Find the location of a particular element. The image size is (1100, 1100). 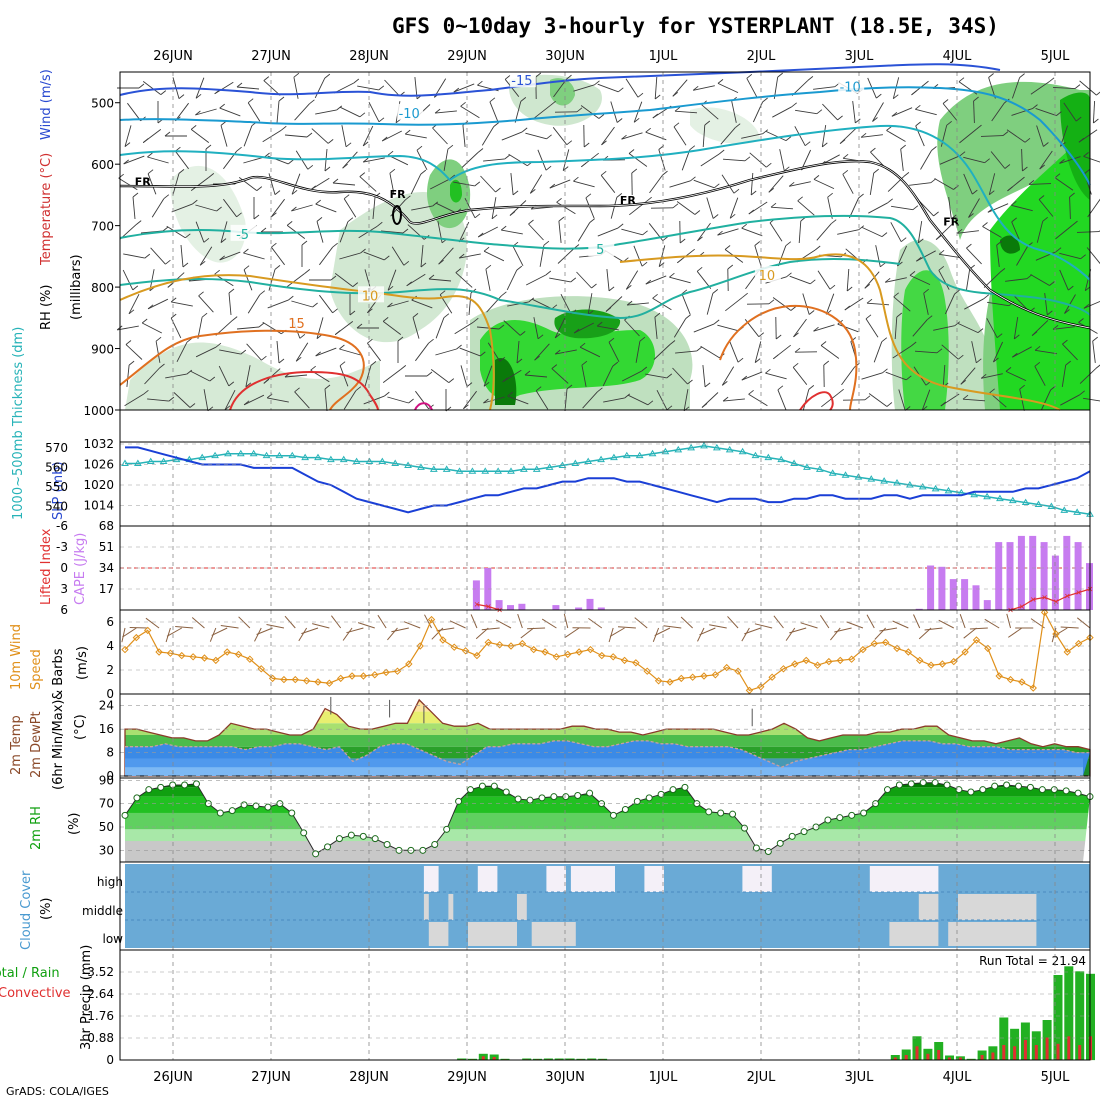

cloud-gap is located at coordinates (592, 879).